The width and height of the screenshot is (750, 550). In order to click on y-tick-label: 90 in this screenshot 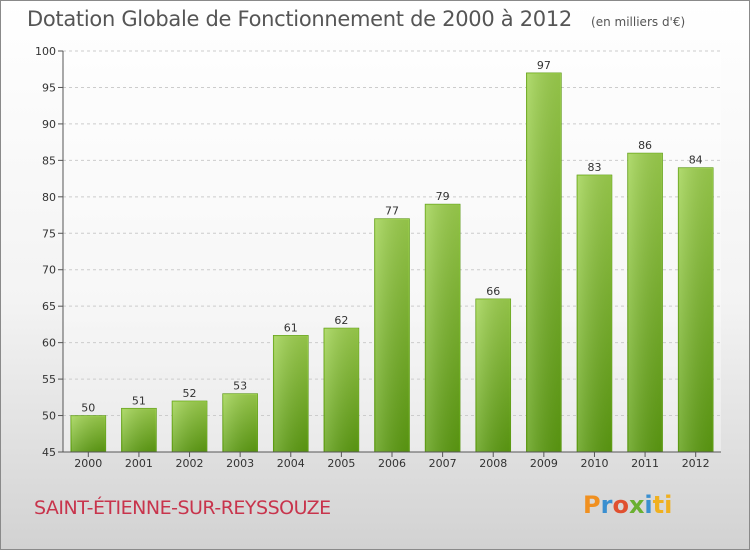, I will do `click(49, 124)`.